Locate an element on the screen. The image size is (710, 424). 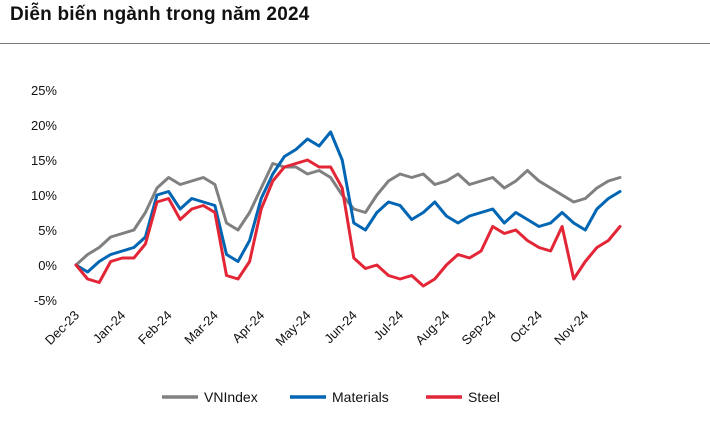
x-tick-label: Feb-24 is located at coordinates (155, 328).